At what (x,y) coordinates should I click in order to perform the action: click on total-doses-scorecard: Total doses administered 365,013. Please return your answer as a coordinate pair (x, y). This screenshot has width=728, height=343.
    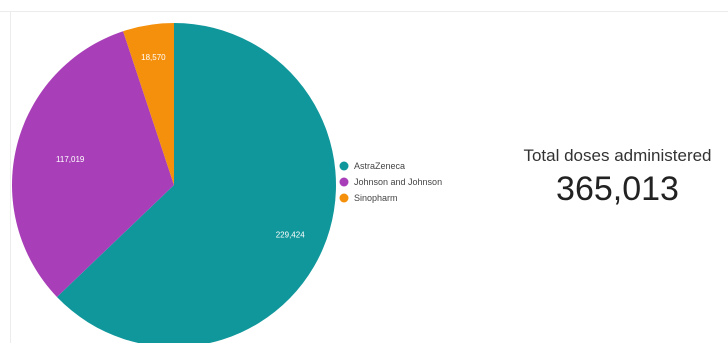
    Looking at the image, I should click on (617, 177).